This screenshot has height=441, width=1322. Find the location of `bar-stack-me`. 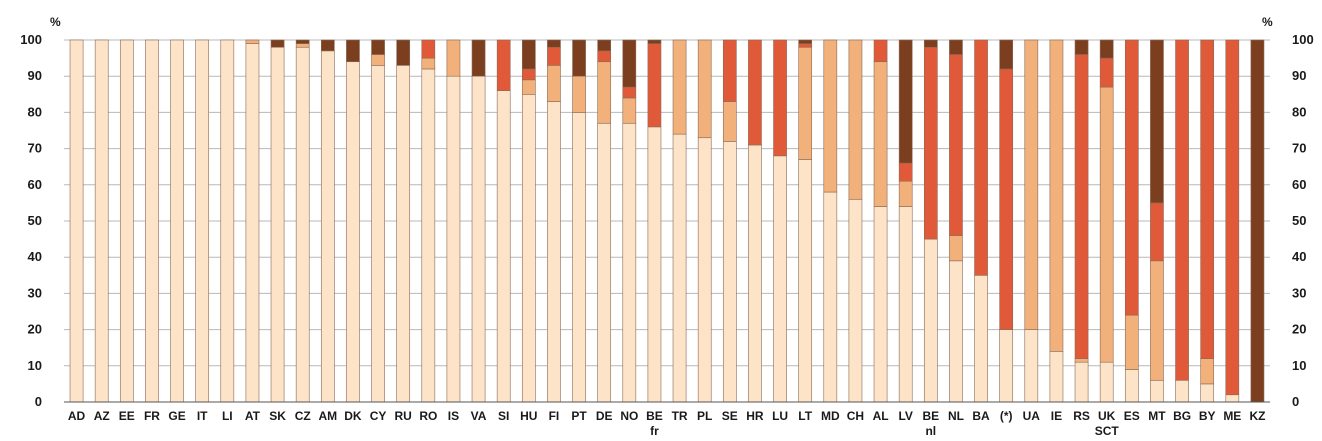

bar-stack-me is located at coordinates (1232, 221).